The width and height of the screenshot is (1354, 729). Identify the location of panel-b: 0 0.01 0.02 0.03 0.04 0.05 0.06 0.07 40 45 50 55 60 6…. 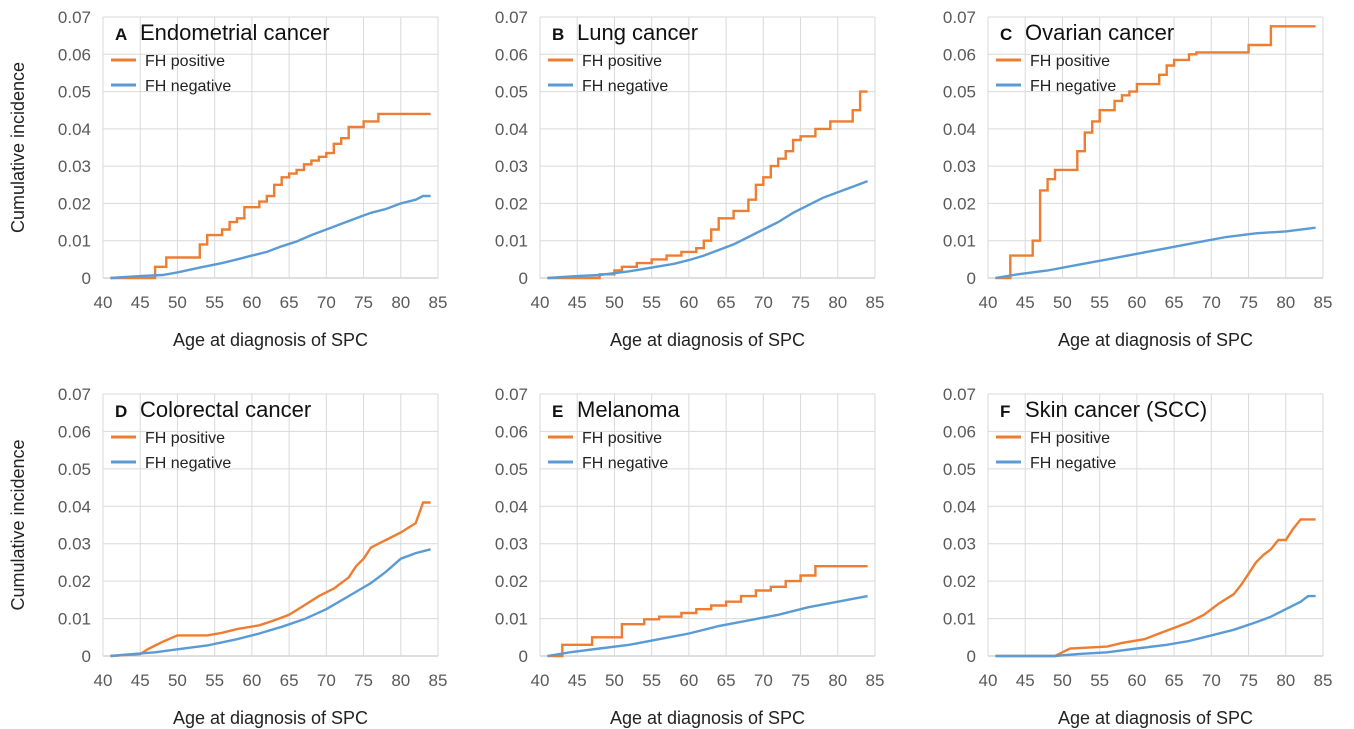
(690, 179).